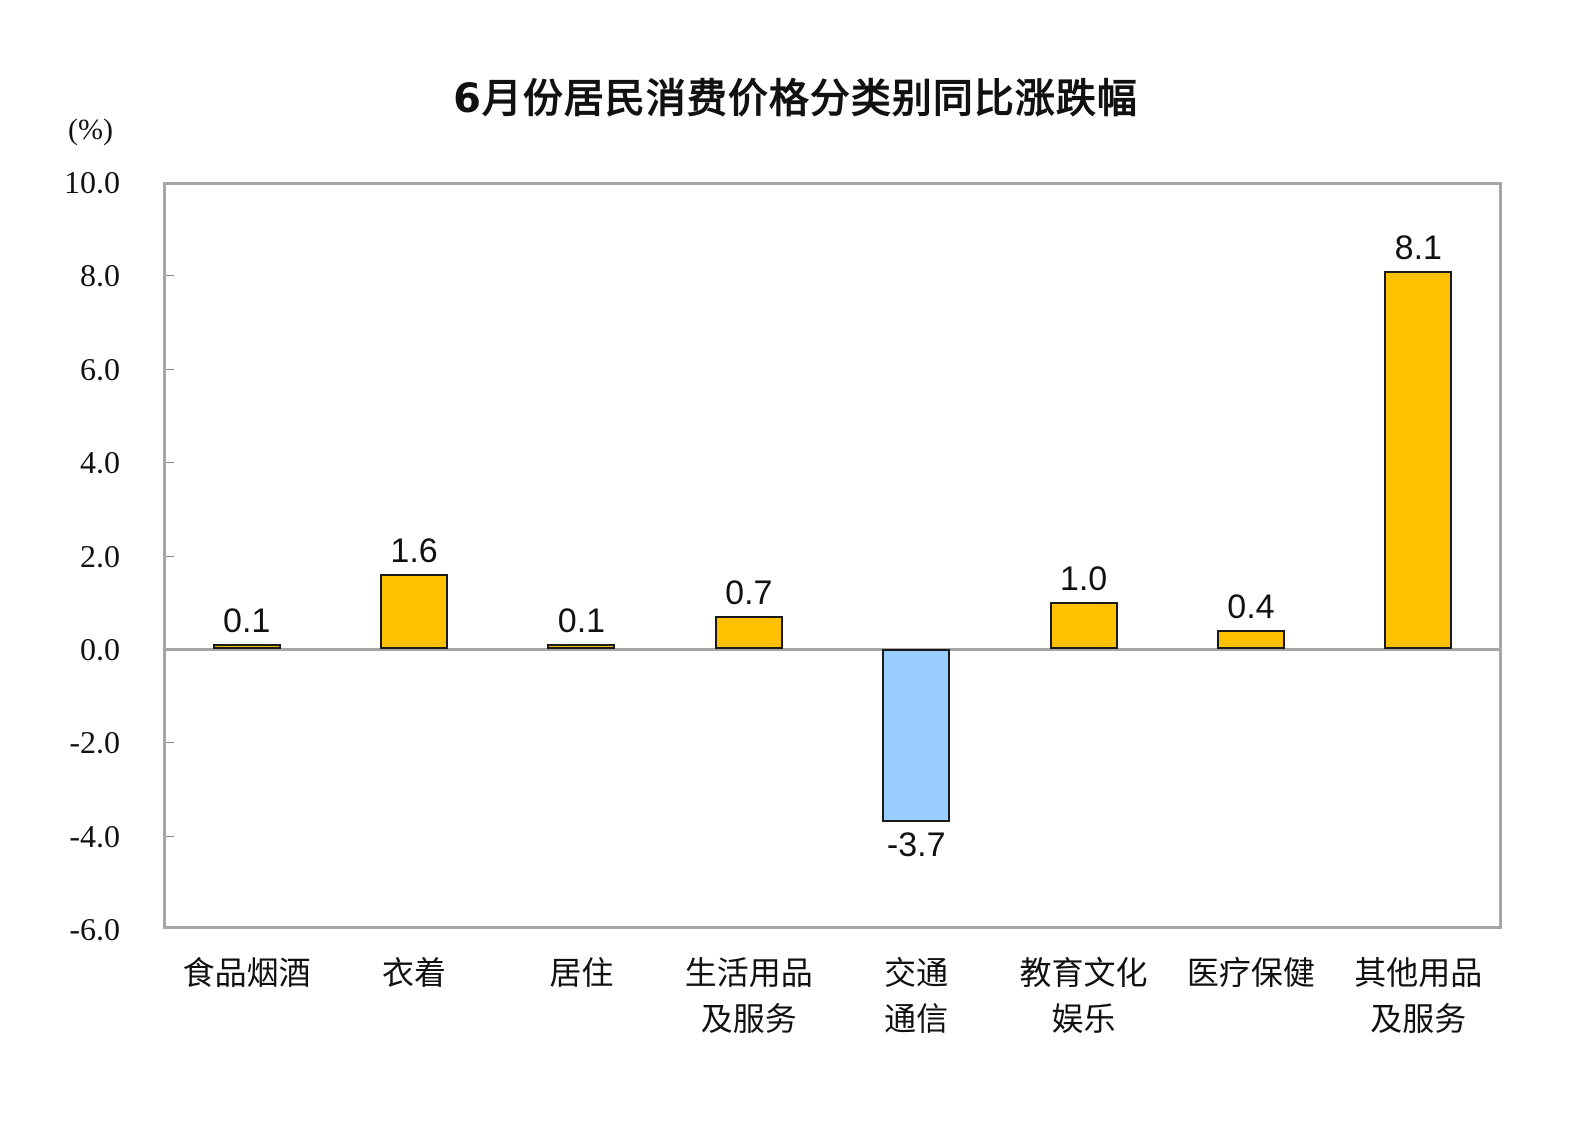 The height and width of the screenshot is (1130, 1591). Describe the element at coordinates (90, 129) in the screenshot. I see `y-axis-unit: (%)` at that location.